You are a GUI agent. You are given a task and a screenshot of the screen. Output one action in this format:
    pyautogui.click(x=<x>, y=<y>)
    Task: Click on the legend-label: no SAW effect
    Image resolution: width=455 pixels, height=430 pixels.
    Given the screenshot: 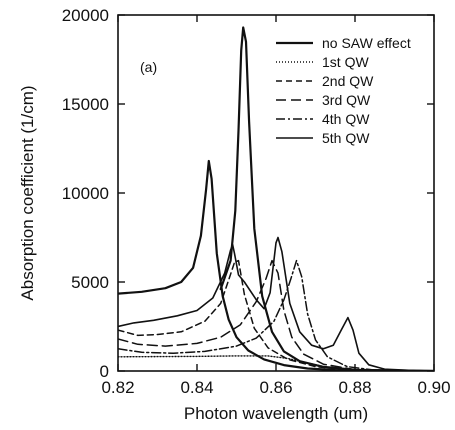 What is the action you would take?
    pyautogui.click(x=366, y=43)
    